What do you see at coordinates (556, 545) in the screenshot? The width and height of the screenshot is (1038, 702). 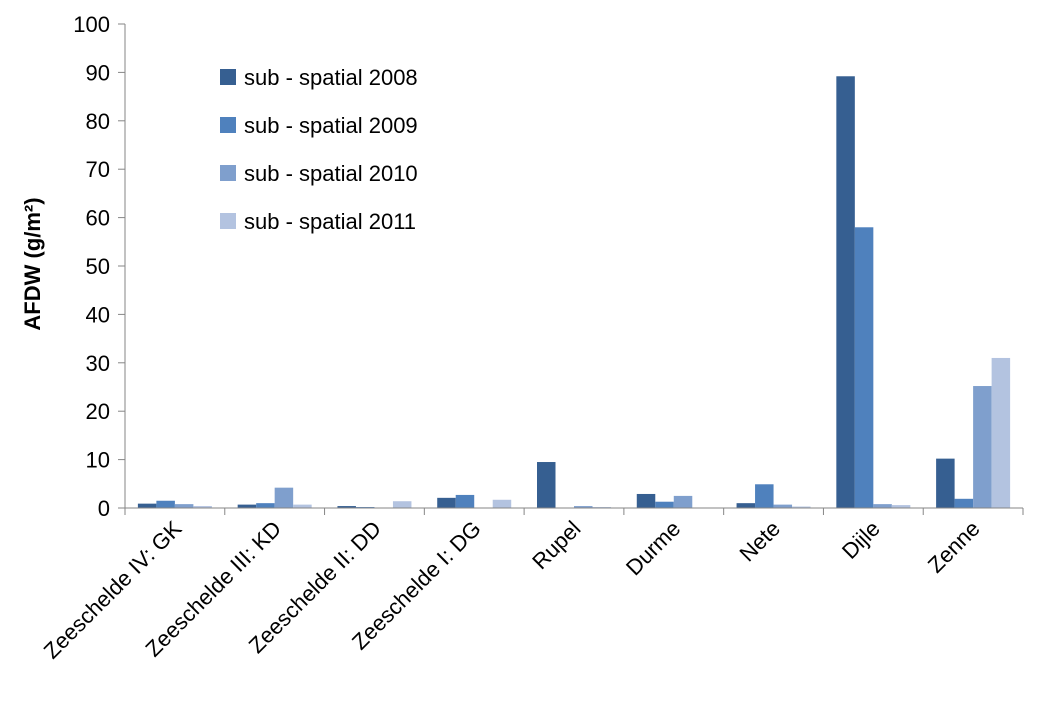 I see `x-tick-label: Rupel` at bounding box center [556, 545].